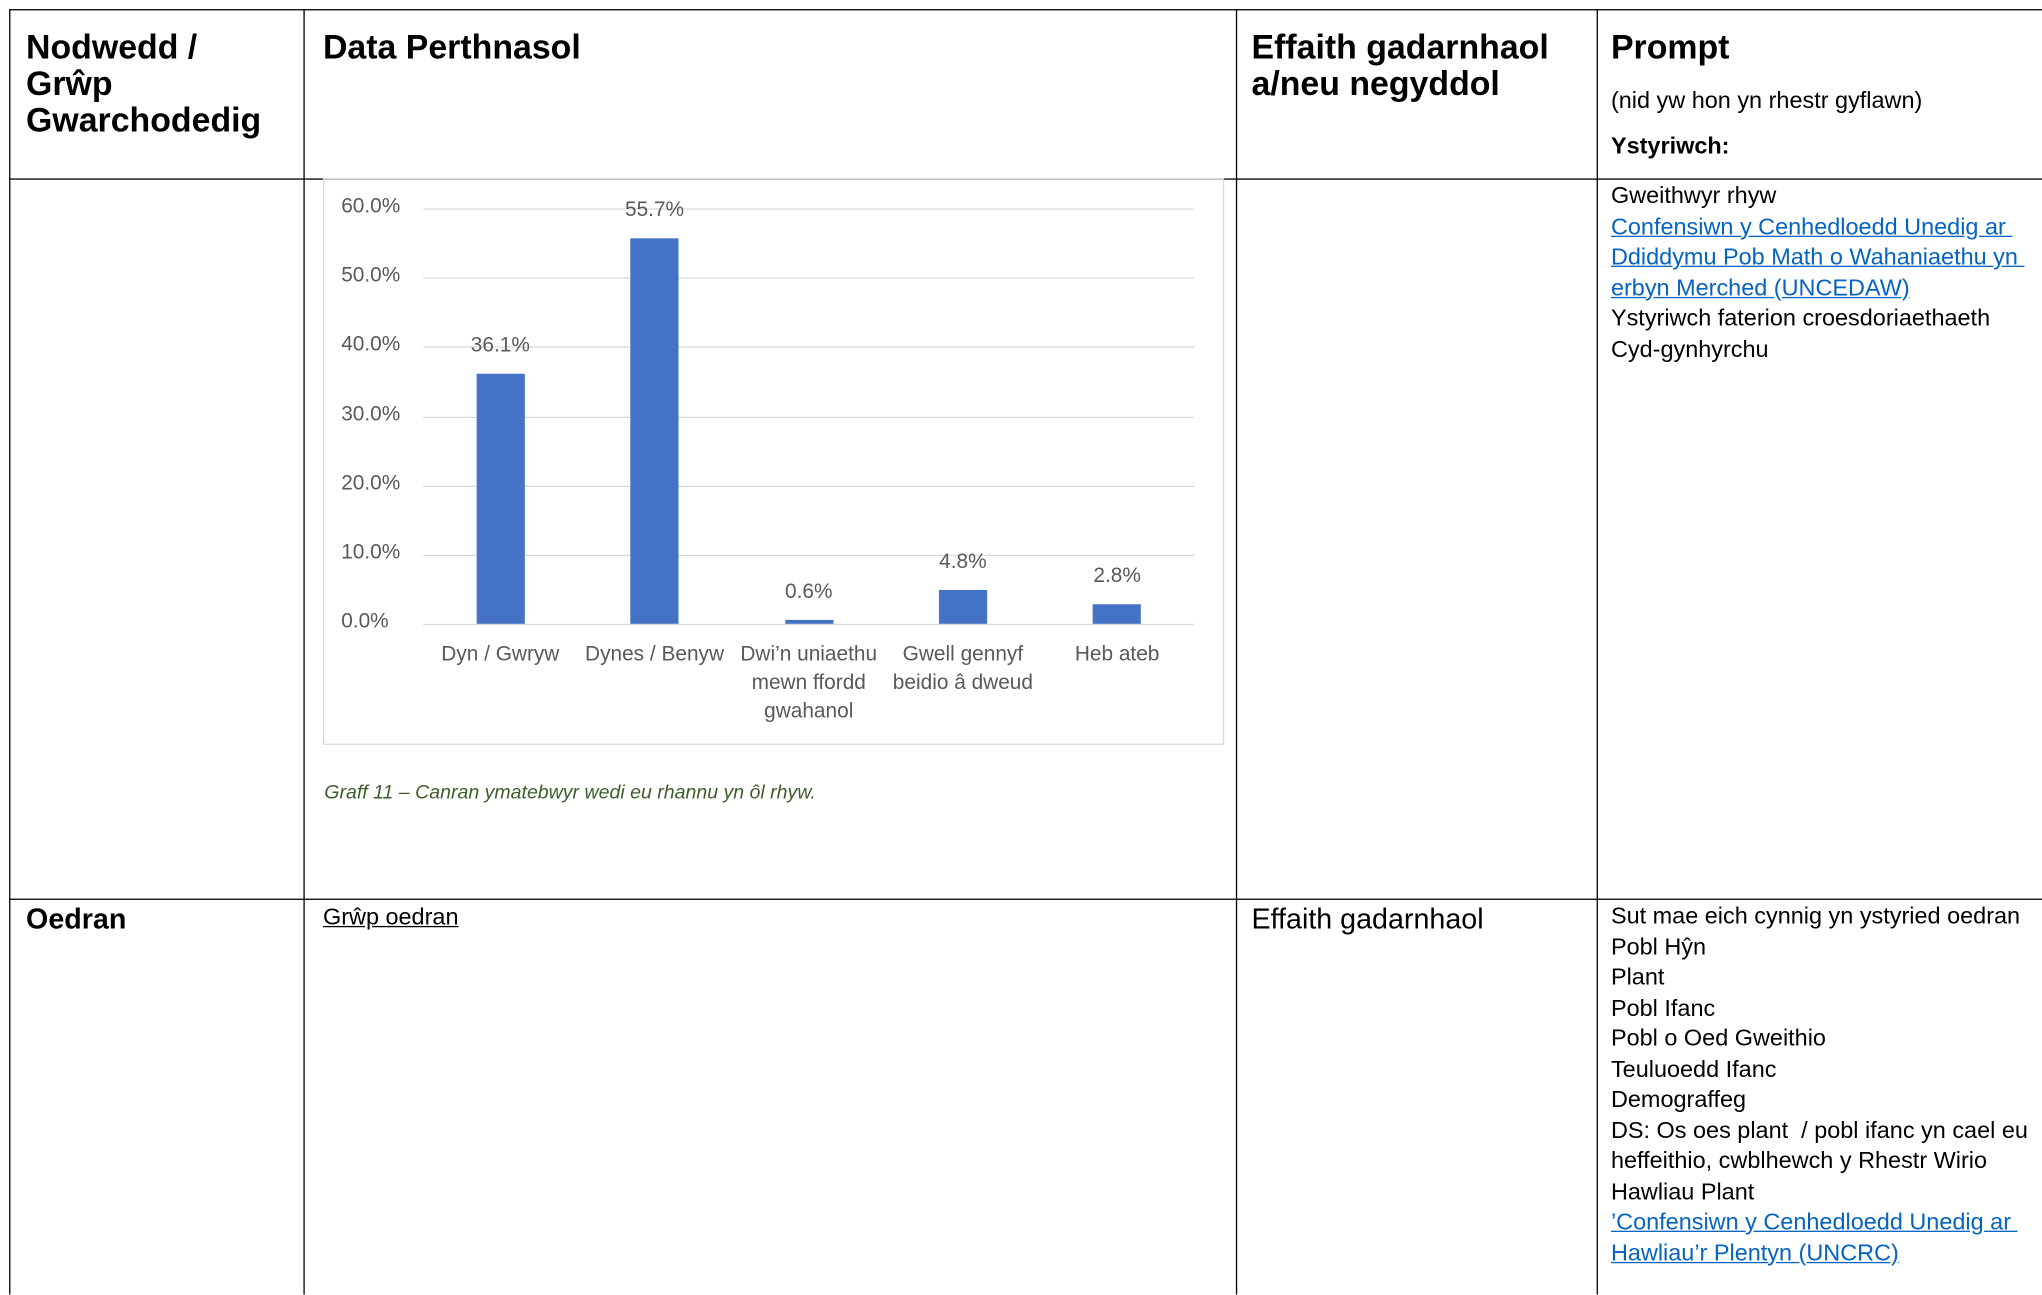 This screenshot has height=1295, width=2042. I want to click on prompt-item: Demograffeg, so click(1678, 1099).